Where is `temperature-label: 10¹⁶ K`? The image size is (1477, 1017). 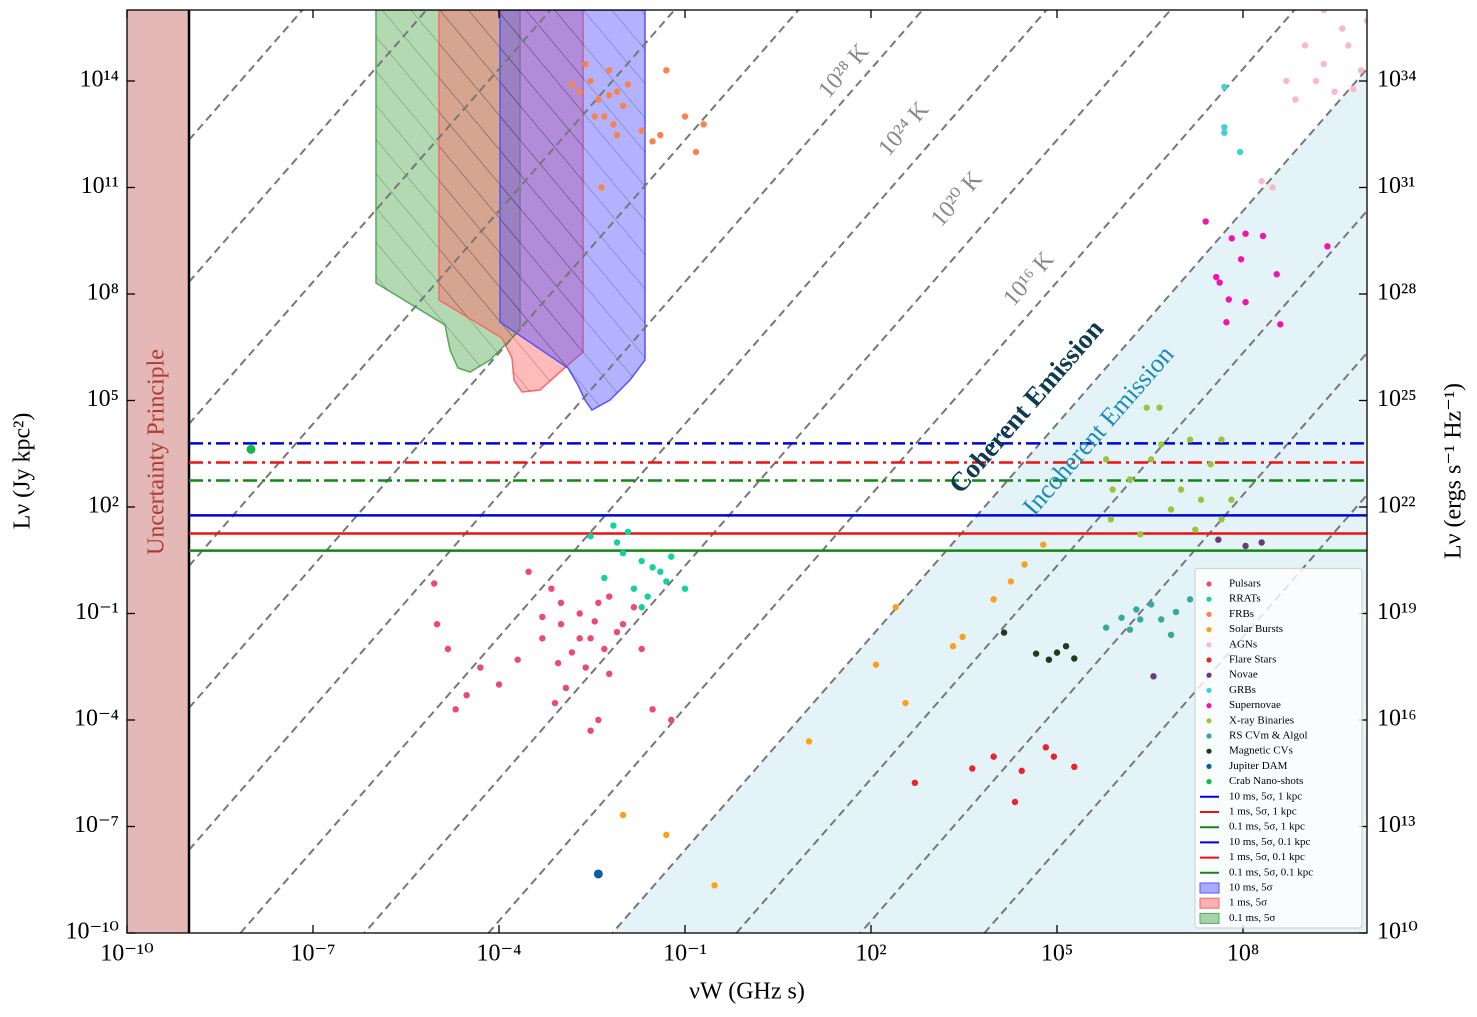
temperature-label: 10¹⁶ K is located at coordinates (1028, 278).